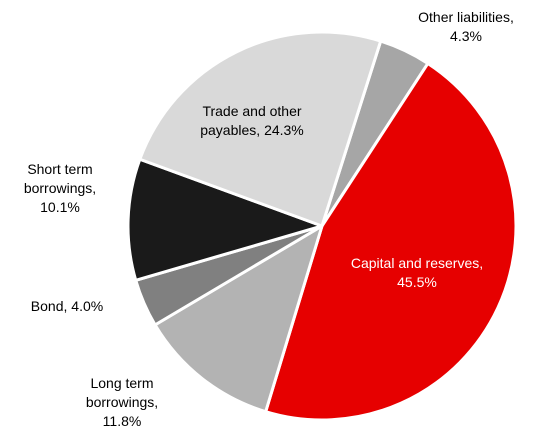  I want to click on slice-label: Trade and other payables, 24.3%, so click(252, 120).